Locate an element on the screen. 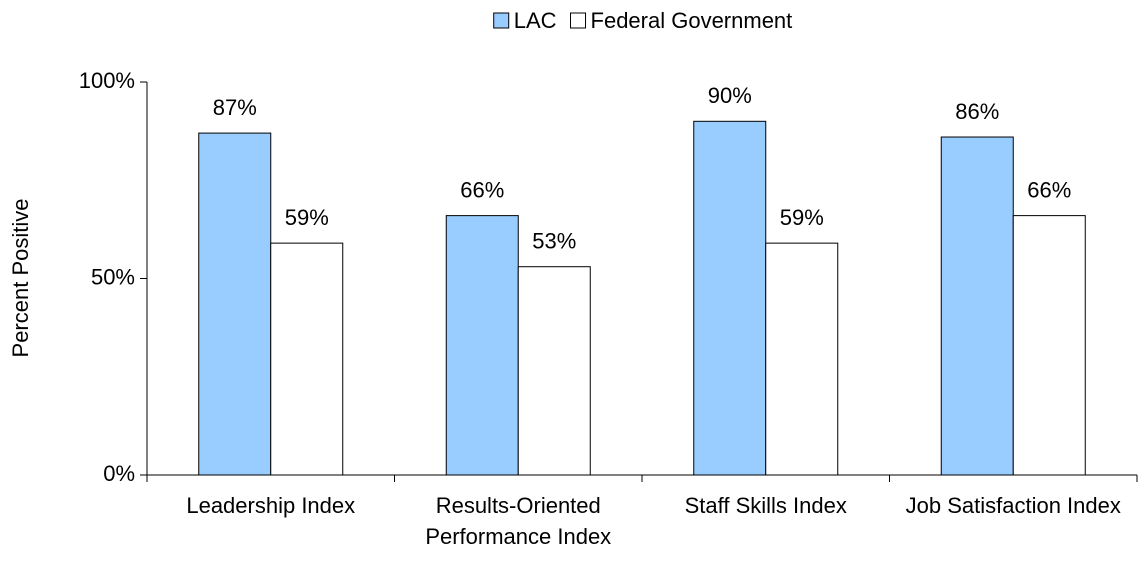 Image resolution: width=1138 pixels, height=565 pixels. x-tick-label: Staff Skills Index is located at coordinates (766, 505).